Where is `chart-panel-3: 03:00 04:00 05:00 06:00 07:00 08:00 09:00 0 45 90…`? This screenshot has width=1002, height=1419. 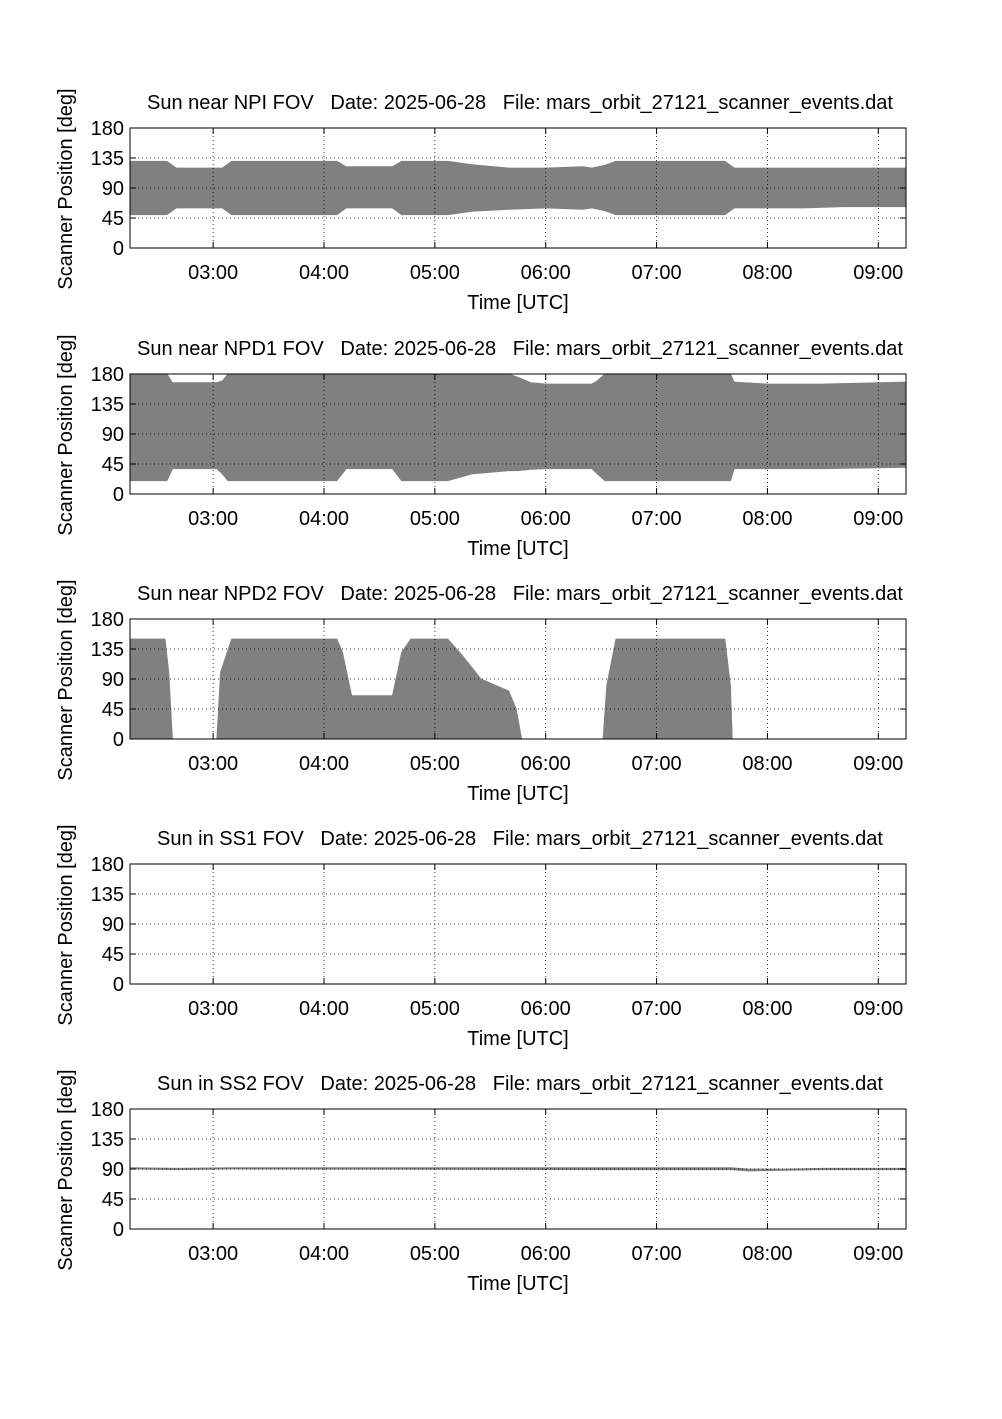
chart-panel-3: 03:00 04:00 05:00 06:00 07:00 08:00 09:00 0 45 90… is located at coordinates (481, 692).